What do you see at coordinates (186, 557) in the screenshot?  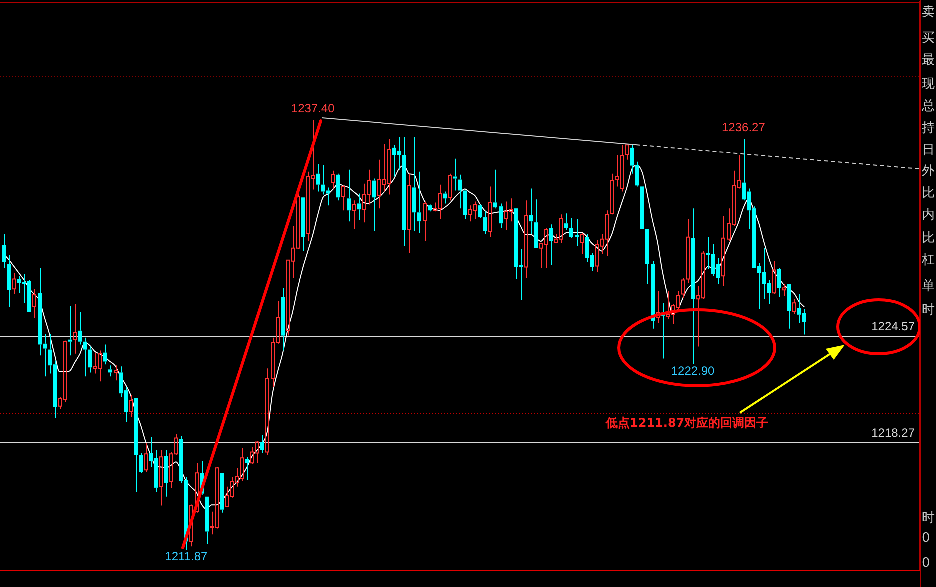 I see `annotation: 1211.87` at bounding box center [186, 557].